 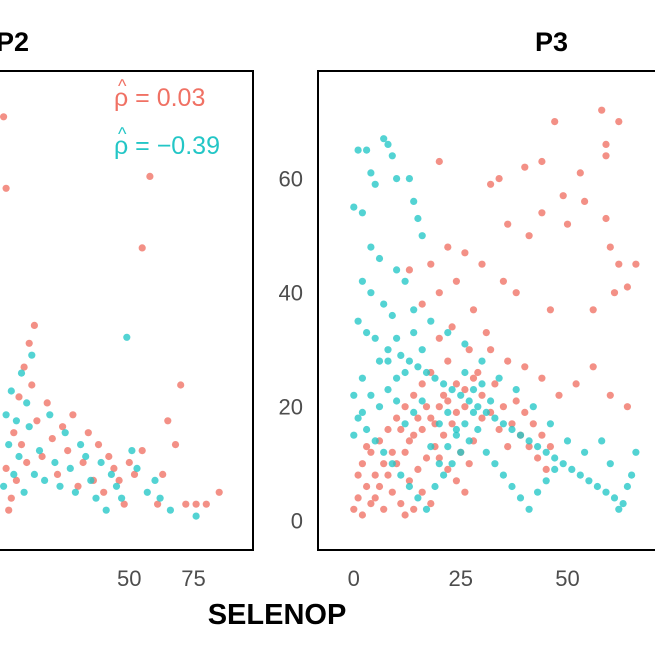 I want to click on p3-y-tick-label: 60, so click(x=291, y=179).